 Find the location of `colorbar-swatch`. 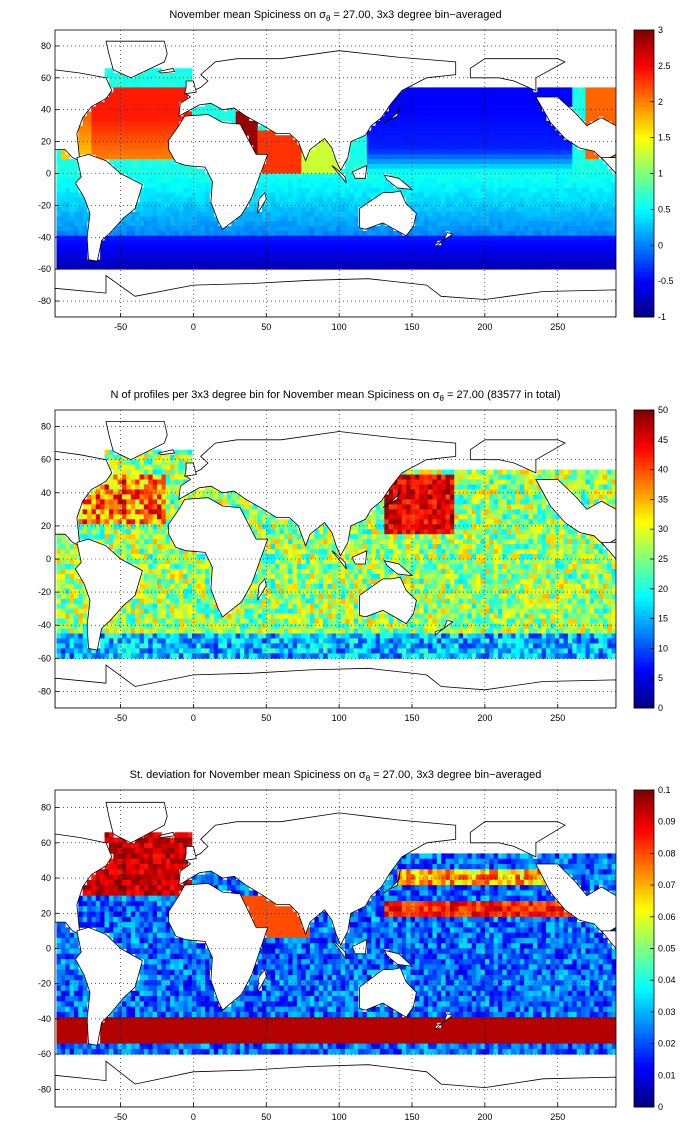

colorbar-swatch is located at coordinates (644, 315).